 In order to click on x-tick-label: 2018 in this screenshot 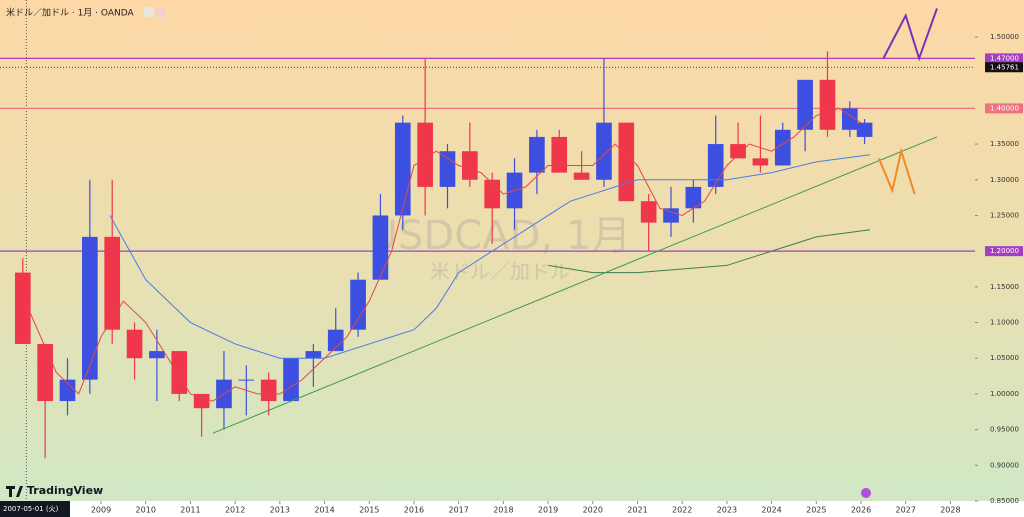, I will do `click(503, 510)`.